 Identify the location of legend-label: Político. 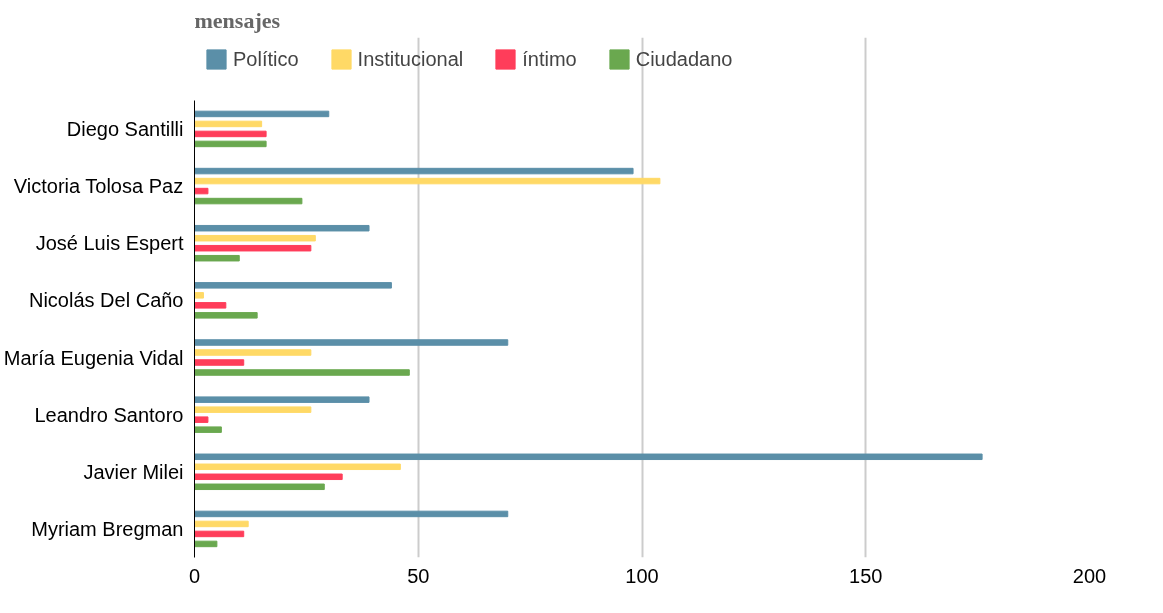
(266, 59).